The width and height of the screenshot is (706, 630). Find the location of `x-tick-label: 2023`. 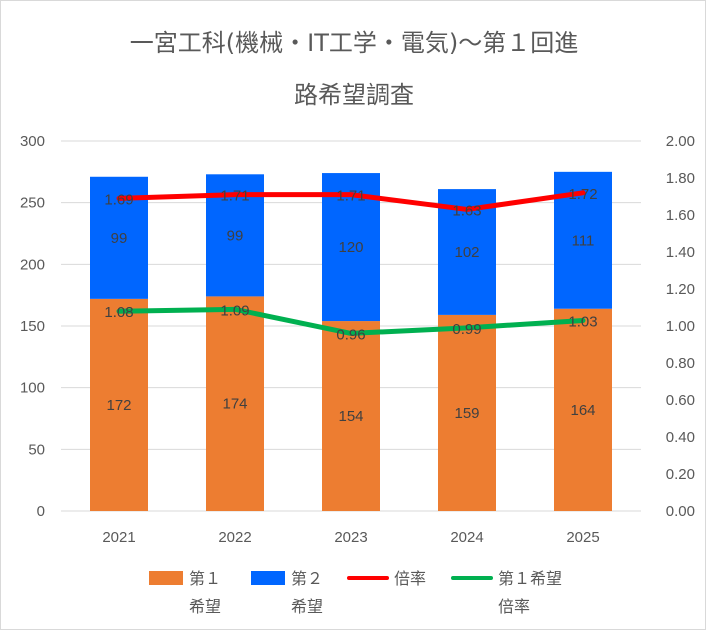

x-tick-label: 2023 is located at coordinates (350, 537).